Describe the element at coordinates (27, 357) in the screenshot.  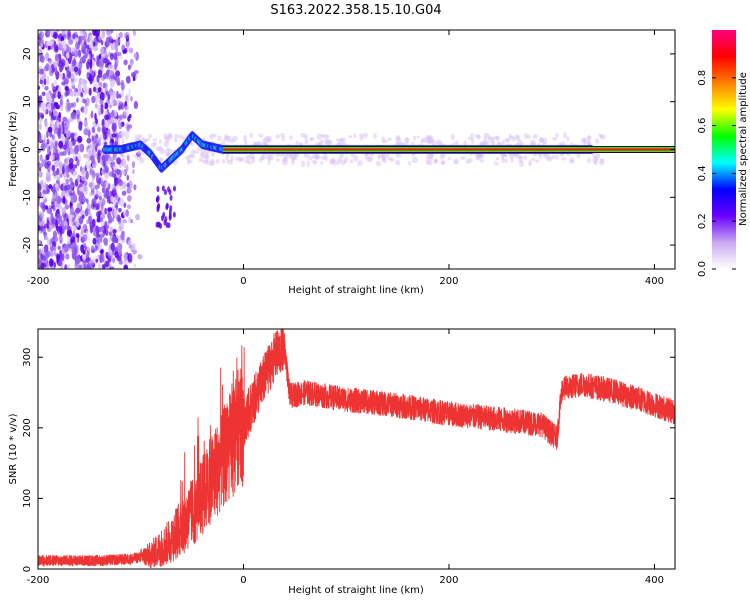
I see `y-tick-label: 300` at that location.